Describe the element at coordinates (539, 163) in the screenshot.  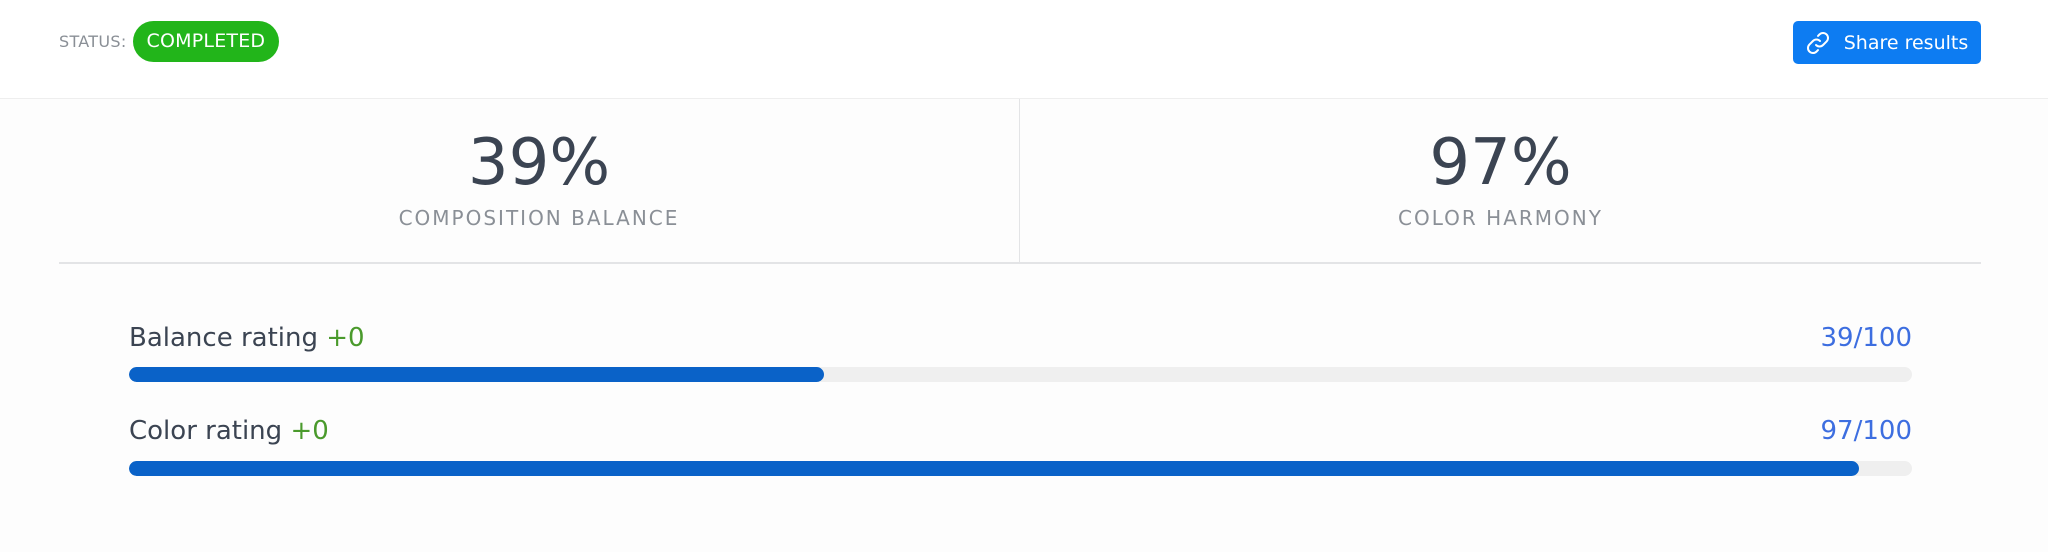
I see `stat-value: 39%` at that location.